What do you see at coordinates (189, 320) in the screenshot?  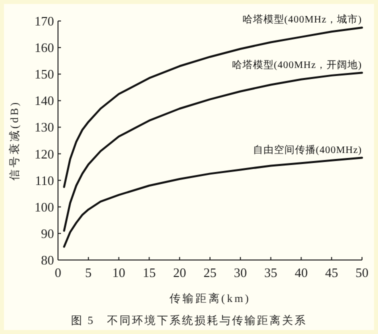 I see `caption: 图 5 不同环境下系统损耗与传输距离关系` at bounding box center [189, 320].